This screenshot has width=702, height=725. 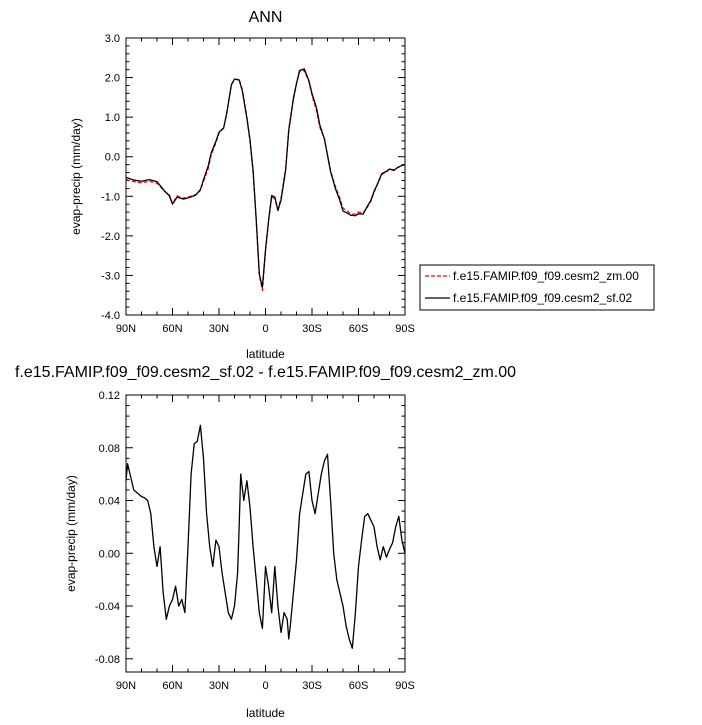 I want to click on y-tick-label: 0.12, so click(x=109, y=396).